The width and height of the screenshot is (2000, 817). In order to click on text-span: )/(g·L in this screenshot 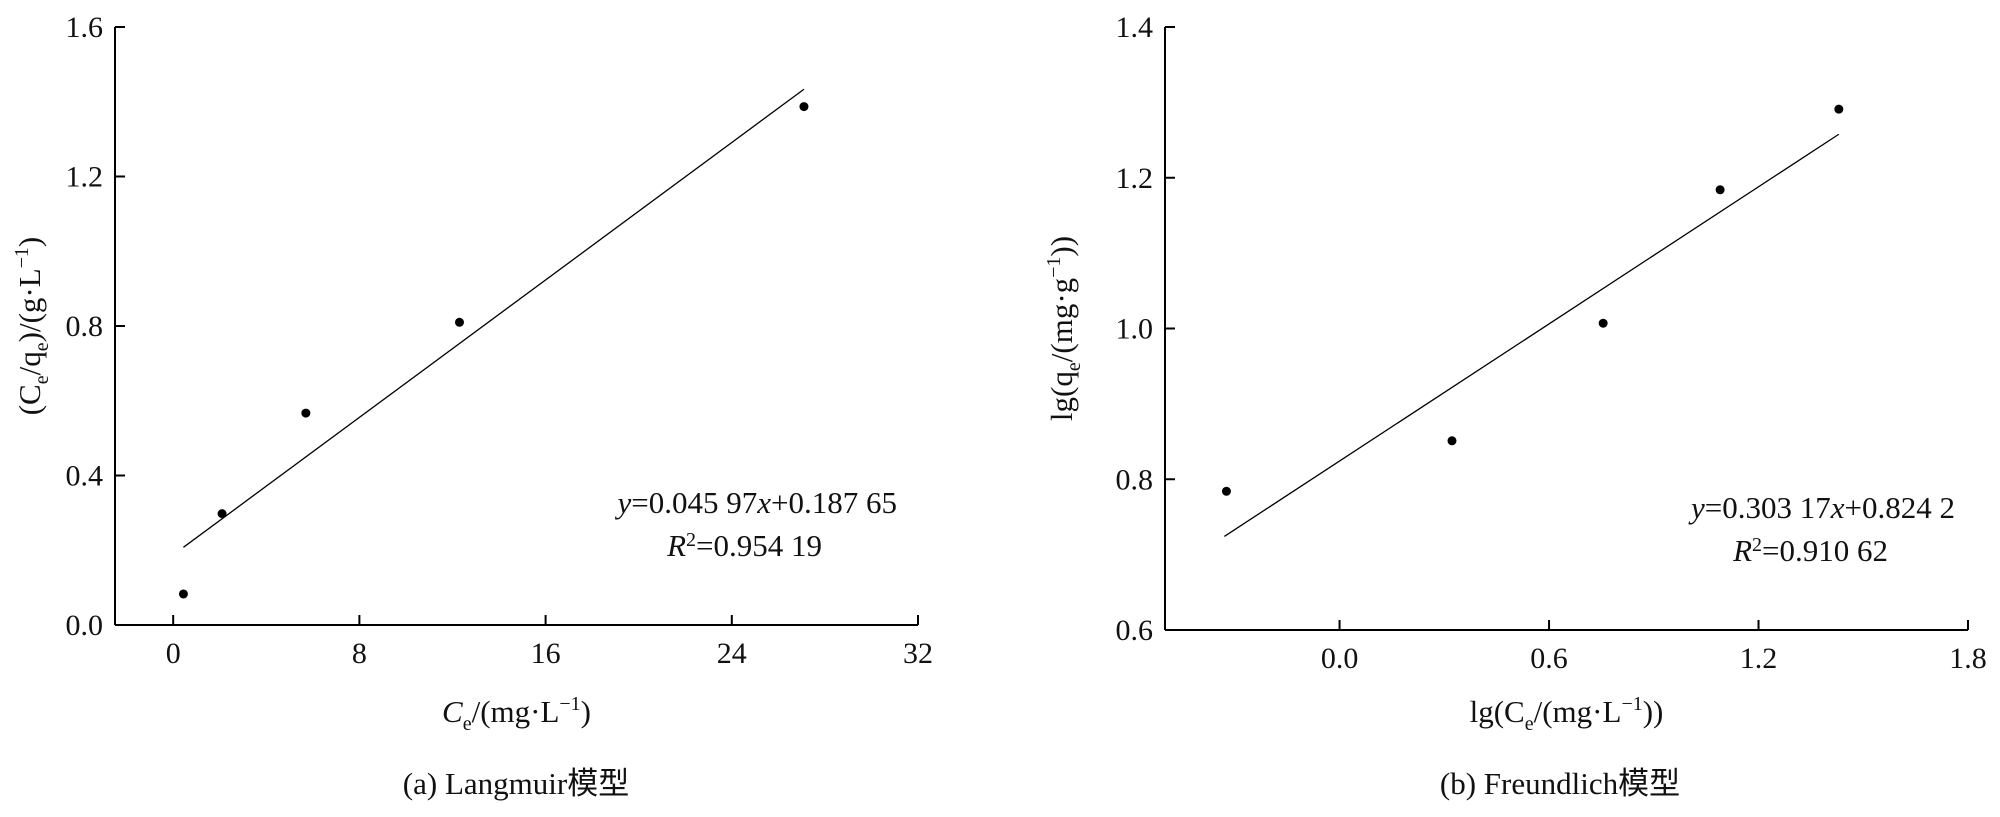, I will do `click(29, 305)`.